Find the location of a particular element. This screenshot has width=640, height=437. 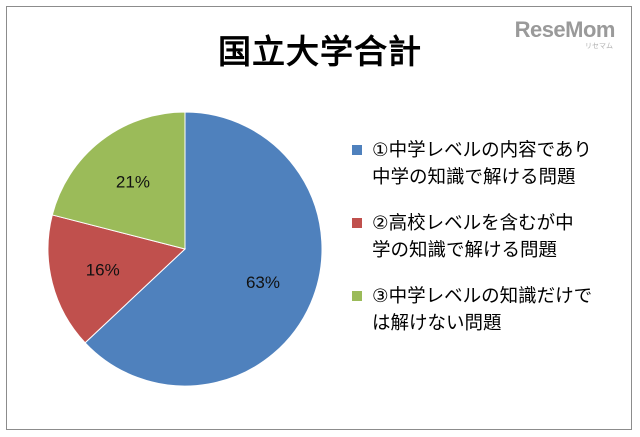

legend-label-3-line-1: ③中学レベルの知識だけで is located at coordinates (482, 296).